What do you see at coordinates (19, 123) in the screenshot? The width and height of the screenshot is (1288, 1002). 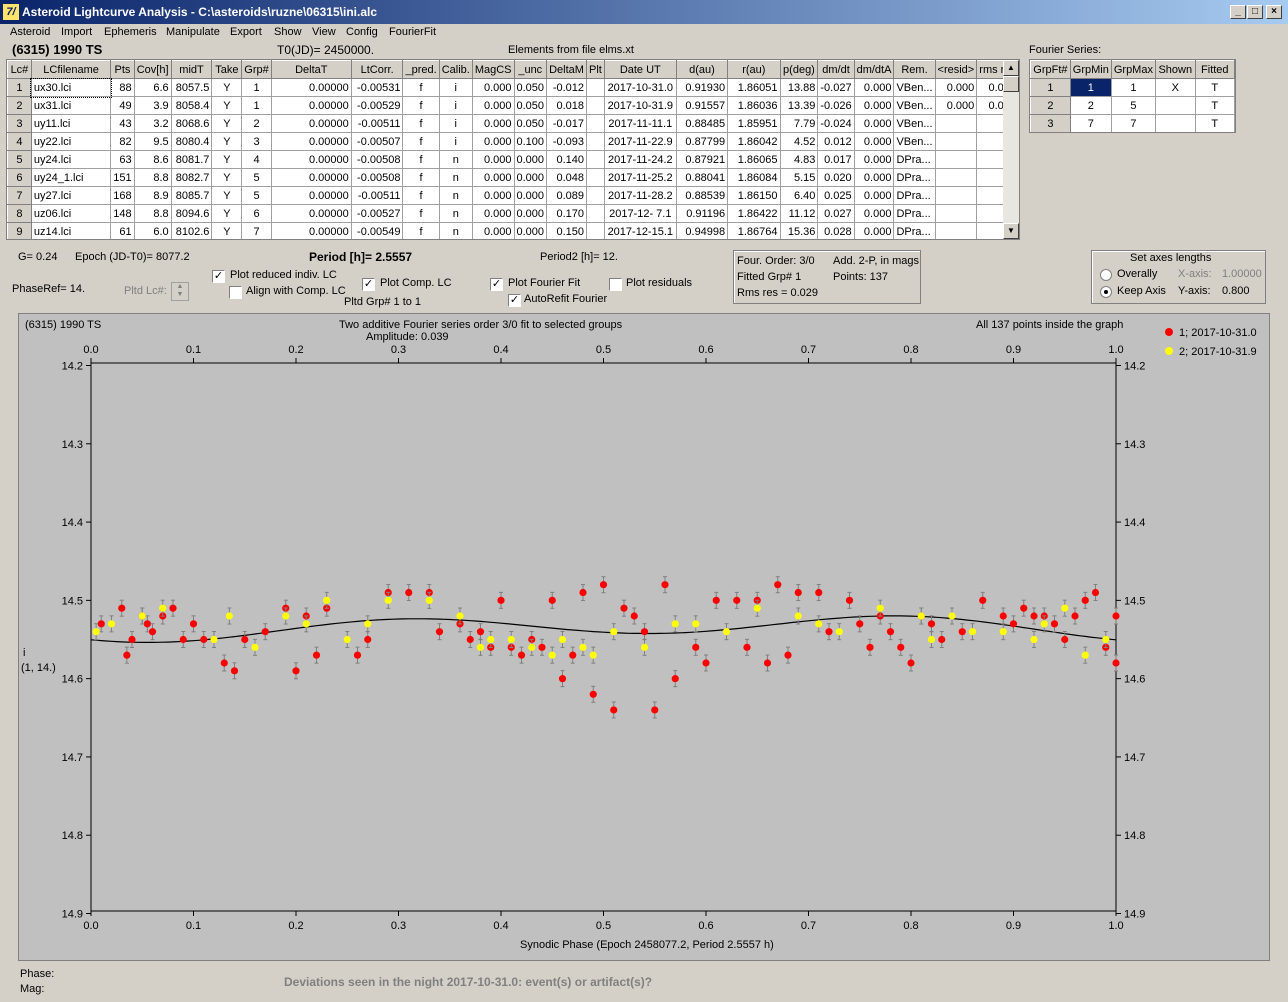 I see `table-cell: 3` at bounding box center [19, 123].